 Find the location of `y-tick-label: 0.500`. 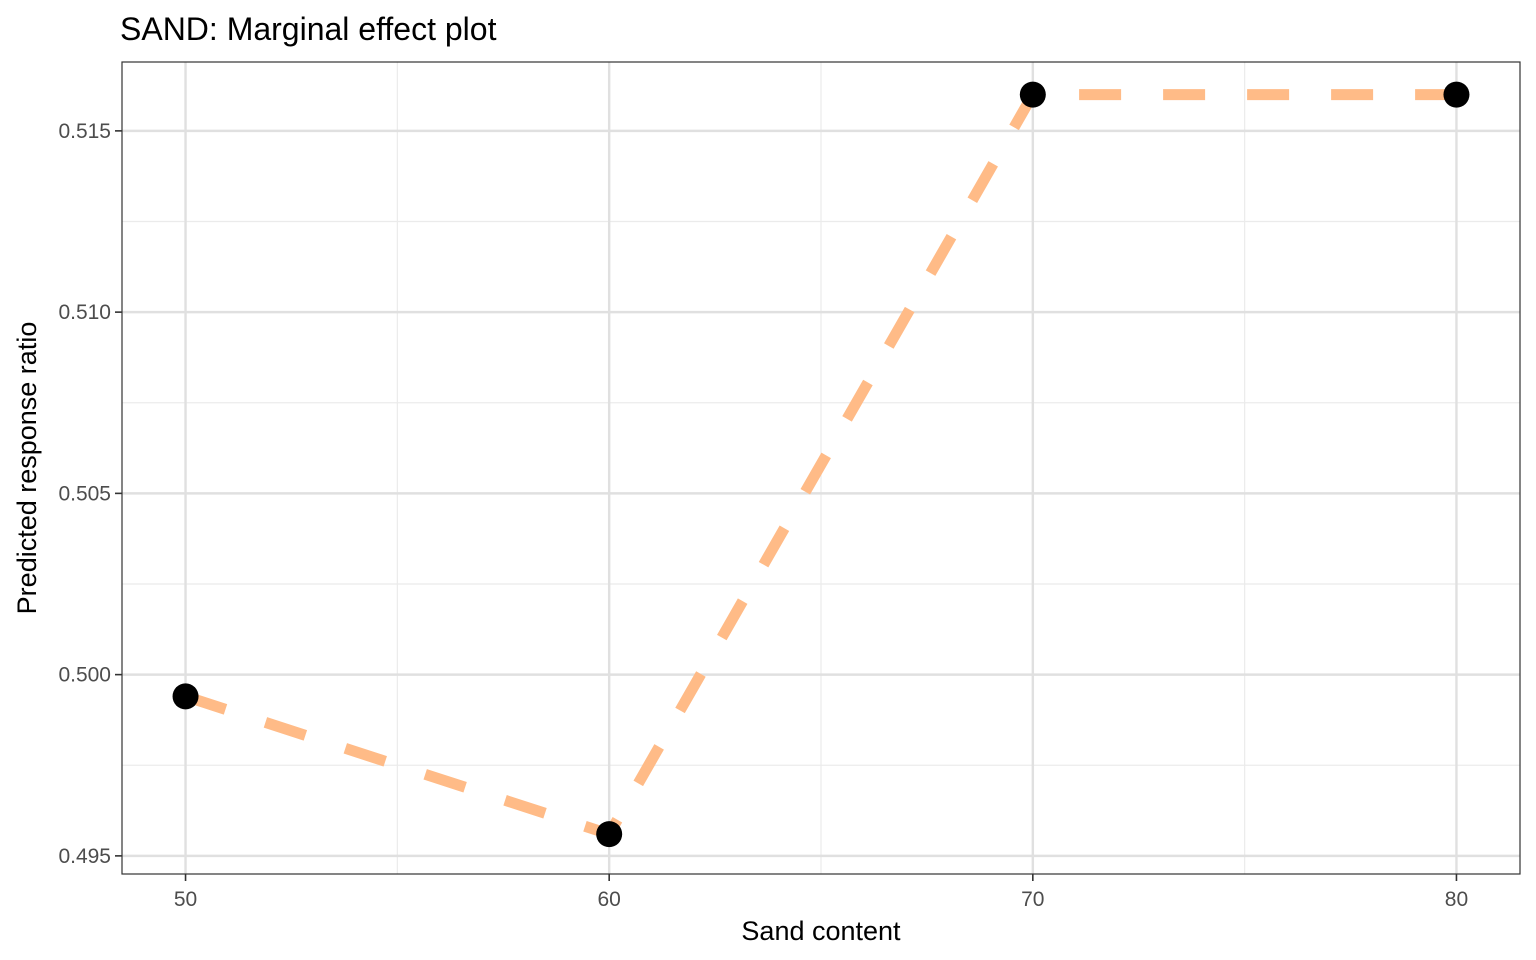

y-tick-label: 0.500 is located at coordinates (84, 675).